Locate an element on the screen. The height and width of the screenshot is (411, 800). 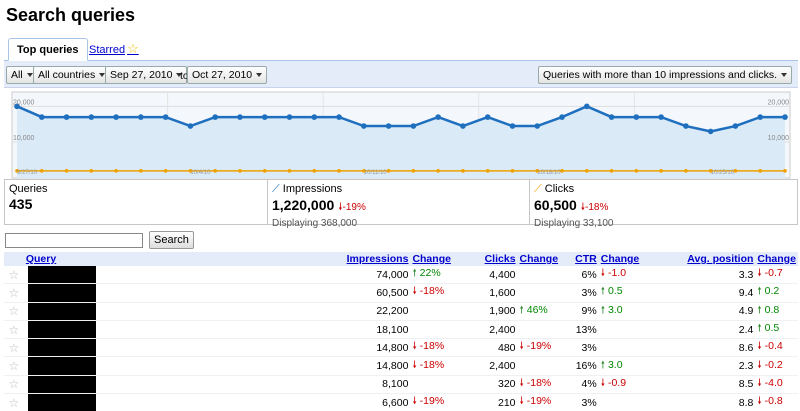
date-from-dropdown: Sep 27, 2010 is located at coordinates (146, 75).